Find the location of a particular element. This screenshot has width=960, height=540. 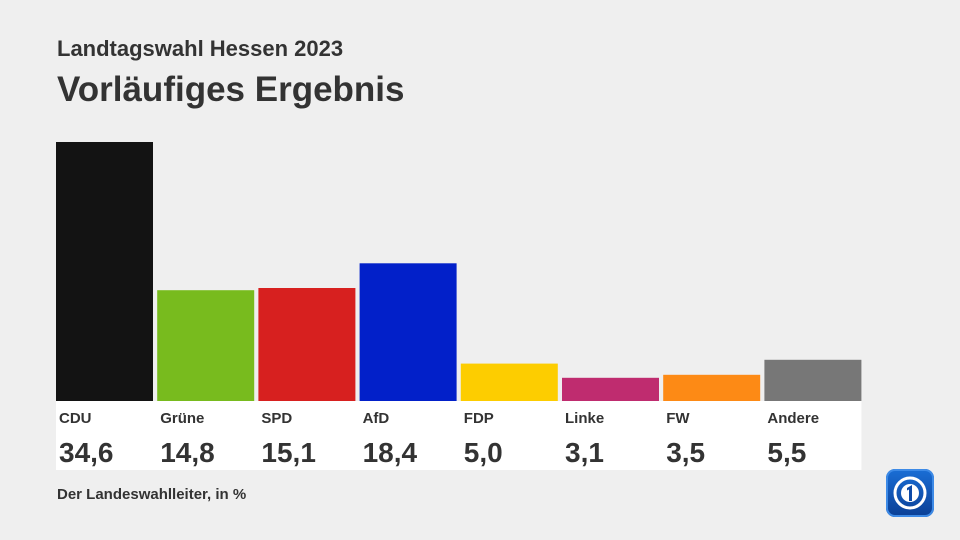

category-label: AfD is located at coordinates (376, 418).